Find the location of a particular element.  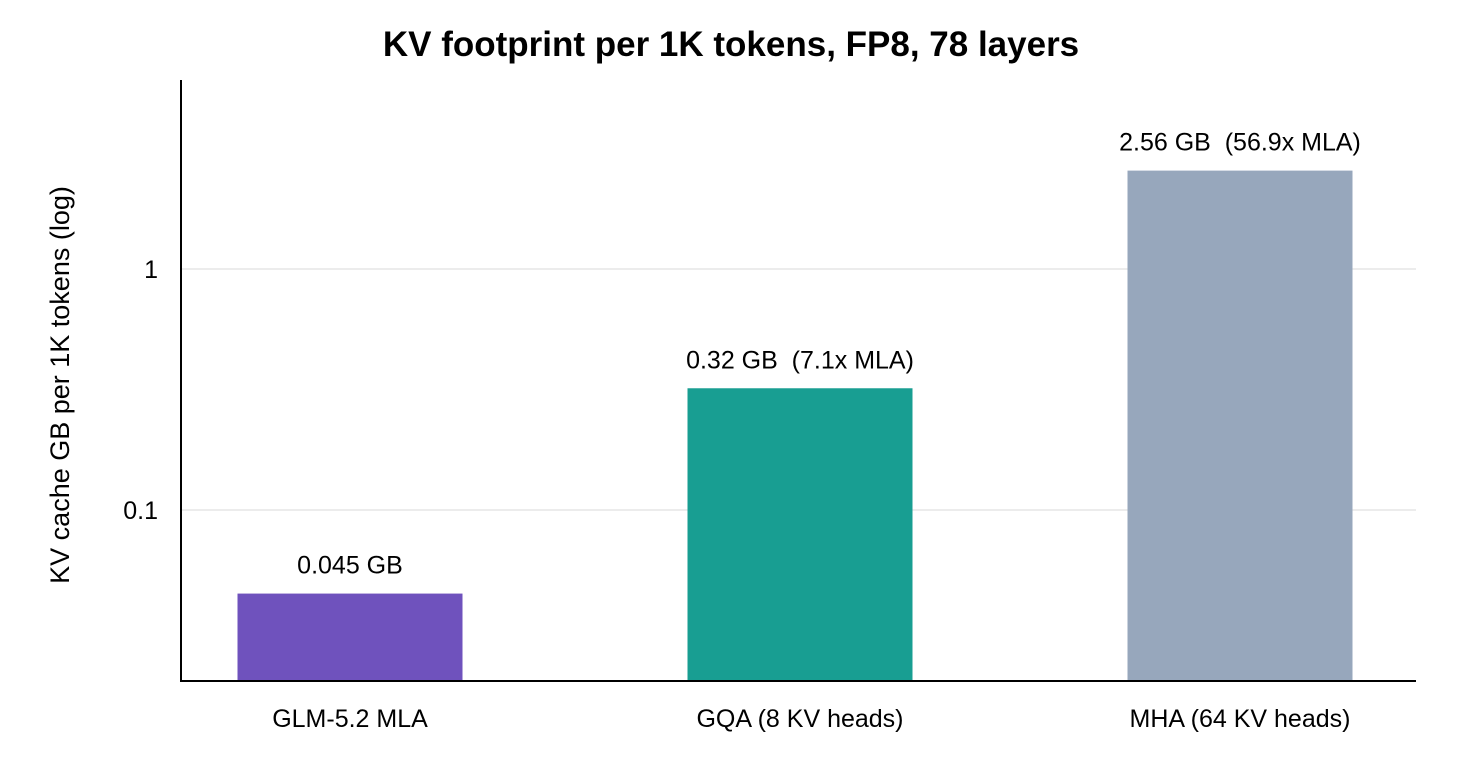

x-tick-label: GQA (8 KV heads) is located at coordinates (799, 719).